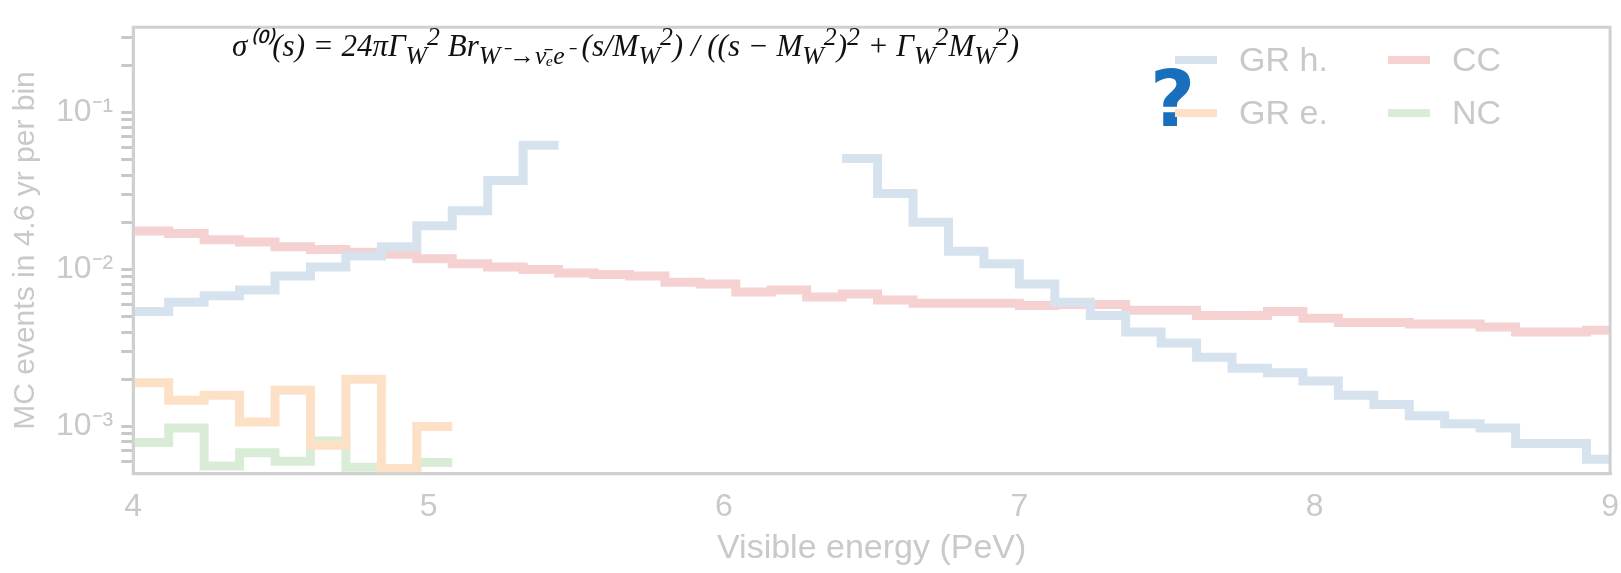  What do you see at coordinates (1173, 99) in the screenshot?
I see `annotation: ?` at bounding box center [1173, 99].